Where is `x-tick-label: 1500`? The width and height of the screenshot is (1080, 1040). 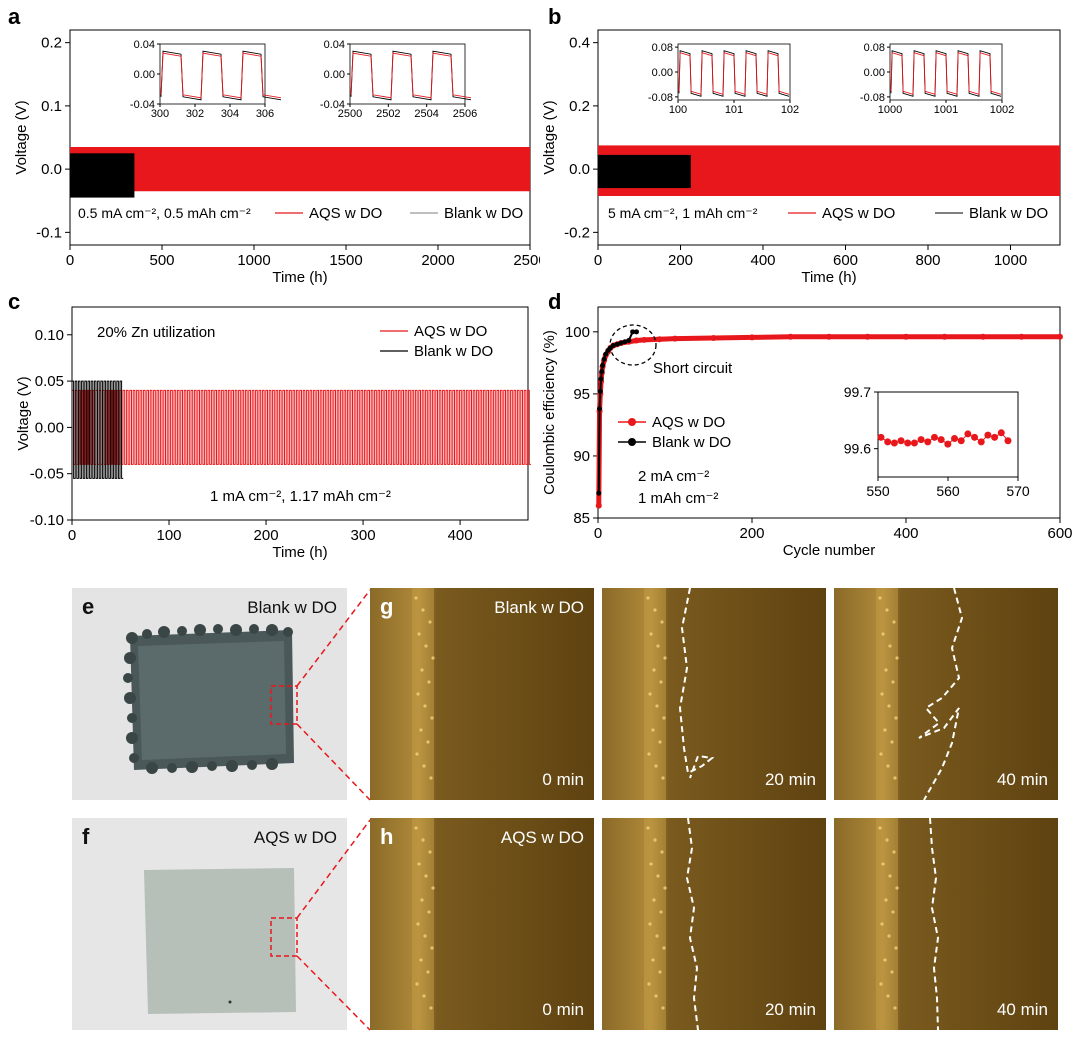 x-tick-label: 1500 is located at coordinates (345, 260).